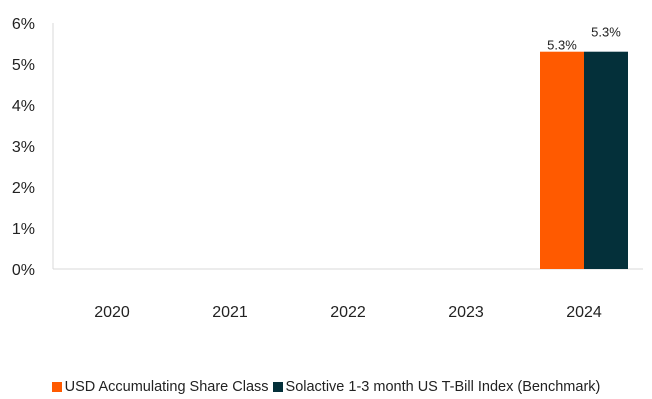  What do you see at coordinates (56, 387) in the screenshot?
I see `legend-swatch-share-class` at bounding box center [56, 387].